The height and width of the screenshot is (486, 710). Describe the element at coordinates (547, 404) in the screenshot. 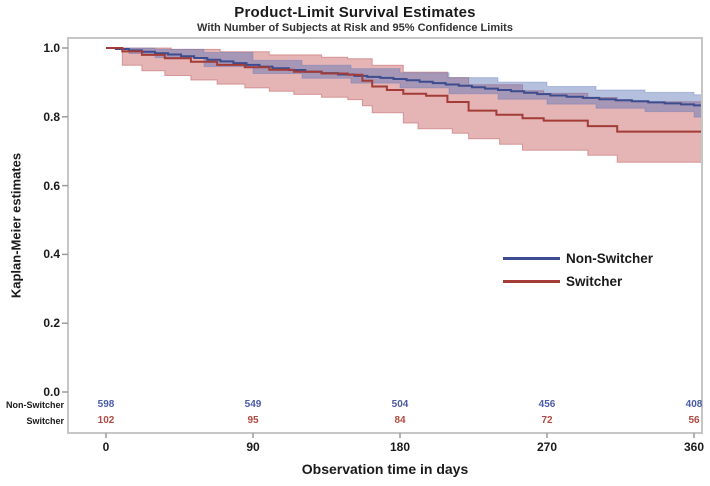

I see `at-risk-count: 456` at that location.